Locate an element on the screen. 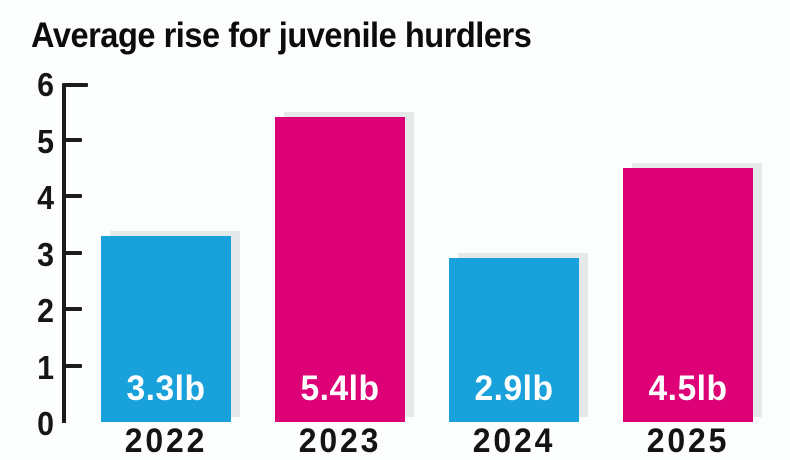 Image resolution: width=790 pixels, height=460 pixels. bar-value-label: 3.3lb is located at coordinates (166, 388).